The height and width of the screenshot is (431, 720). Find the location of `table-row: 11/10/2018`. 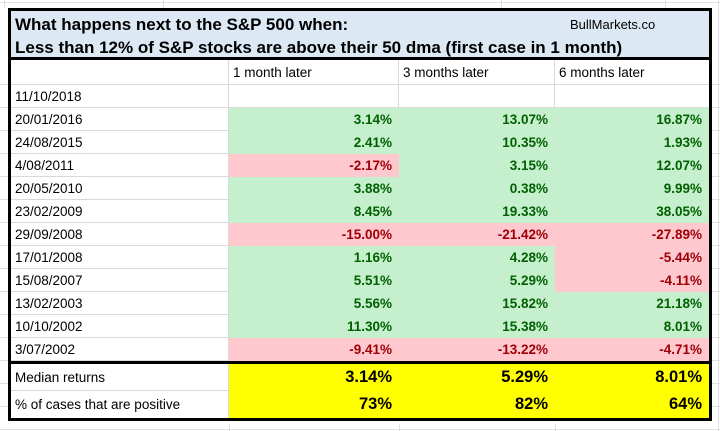

table-row: 11/10/2018 is located at coordinates (360, 96).